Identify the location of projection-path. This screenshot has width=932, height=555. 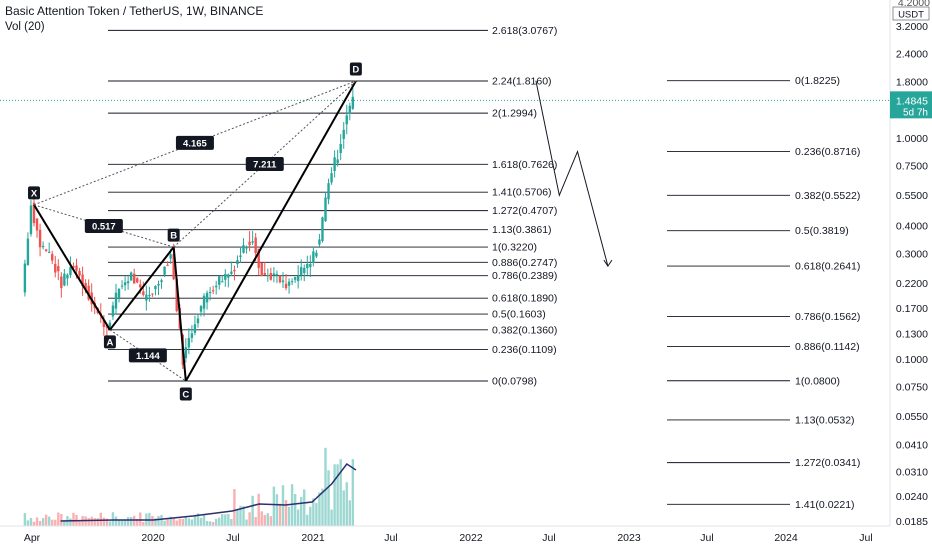
(572, 173).